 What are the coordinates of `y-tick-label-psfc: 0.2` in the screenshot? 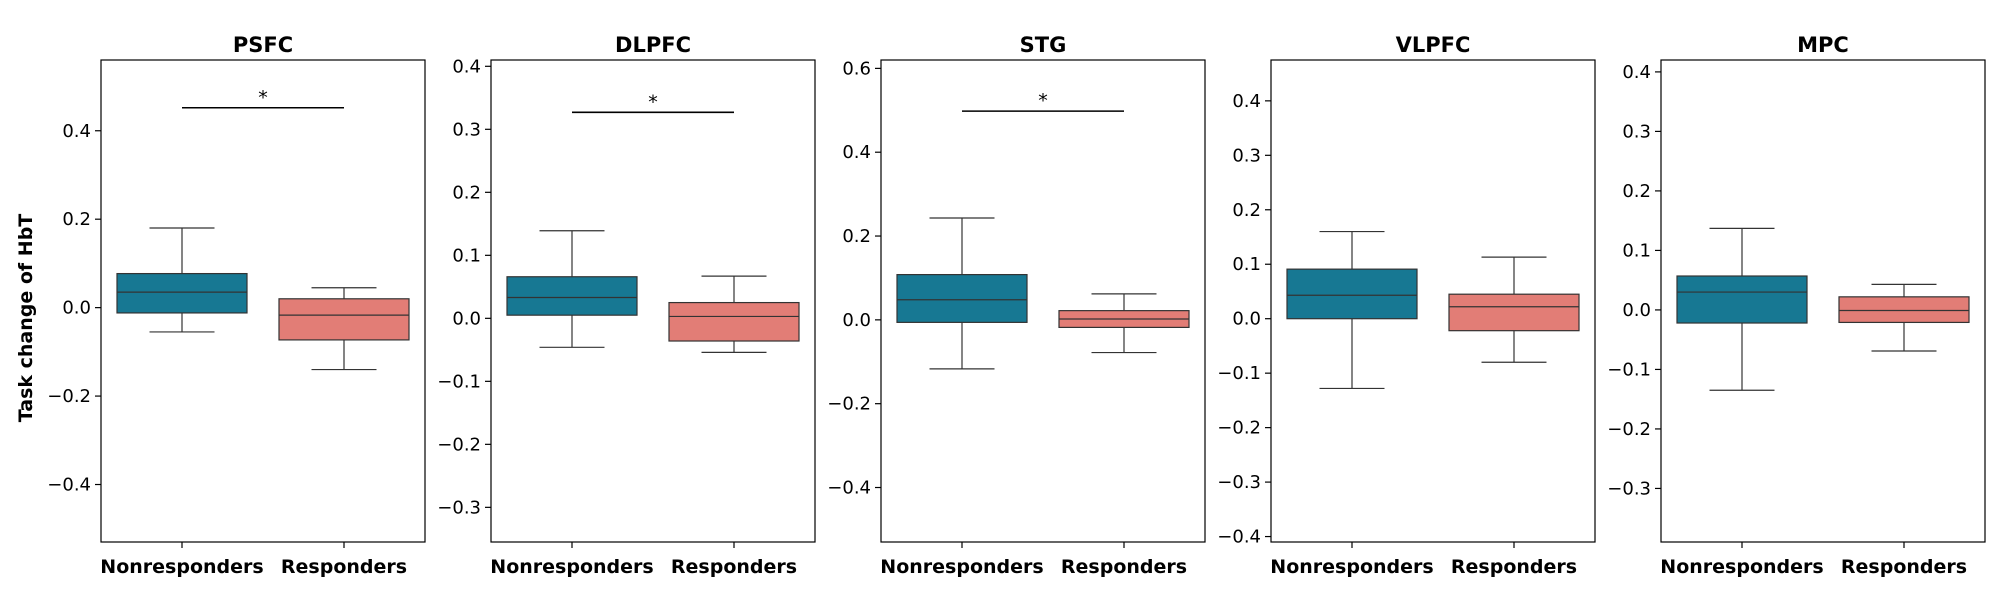 It's located at (76, 219).